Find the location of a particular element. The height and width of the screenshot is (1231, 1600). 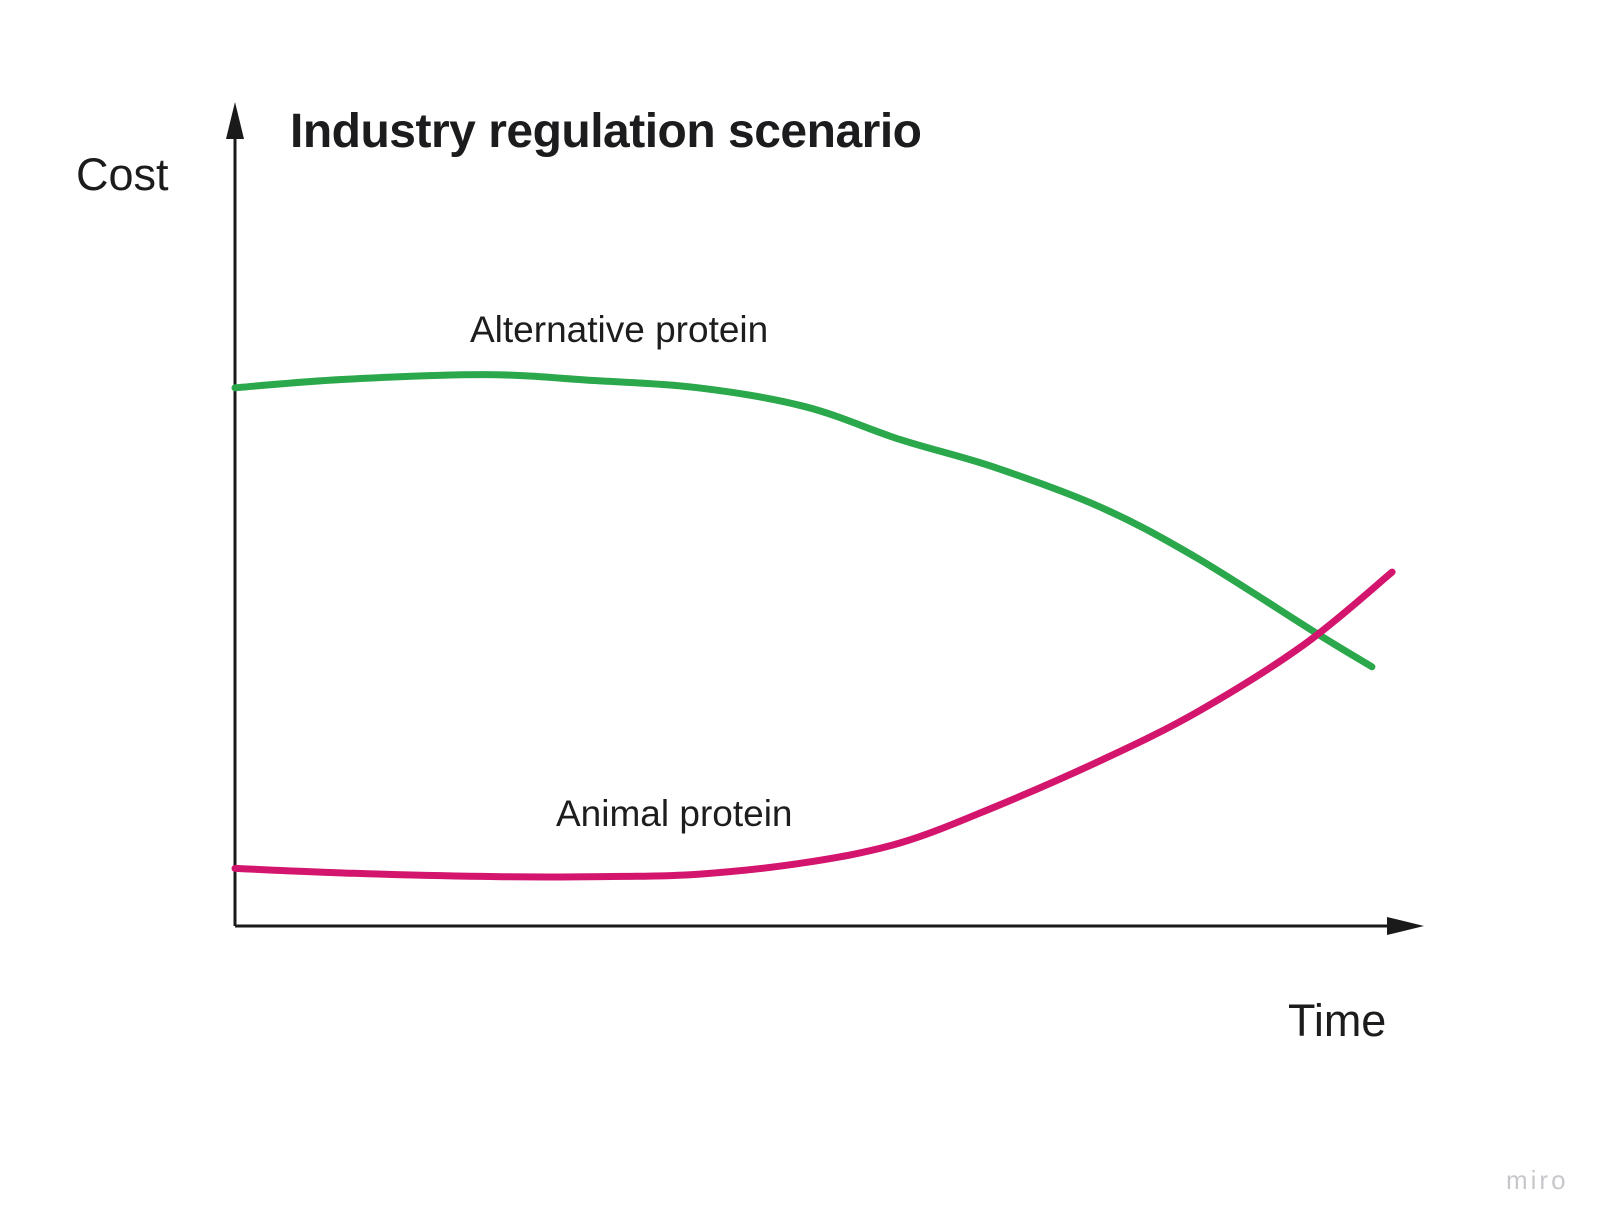

y-axis-title: Cost is located at coordinates (122, 174).